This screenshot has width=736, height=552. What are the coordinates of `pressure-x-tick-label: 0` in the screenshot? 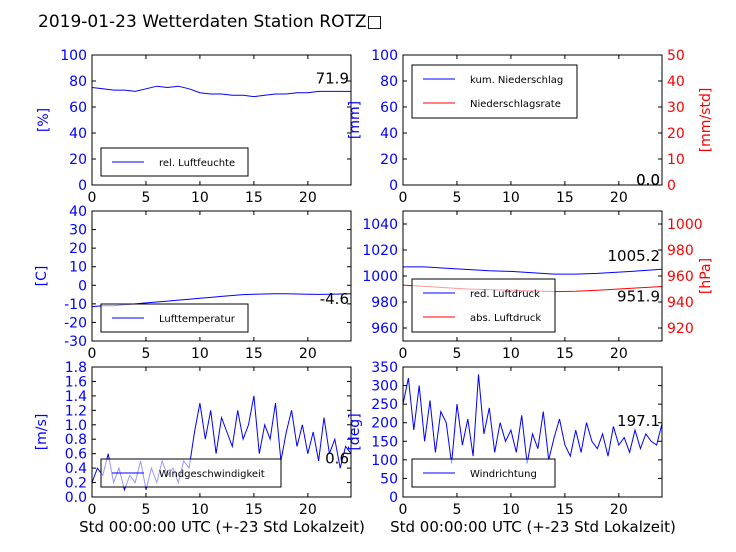 It's located at (403, 354).